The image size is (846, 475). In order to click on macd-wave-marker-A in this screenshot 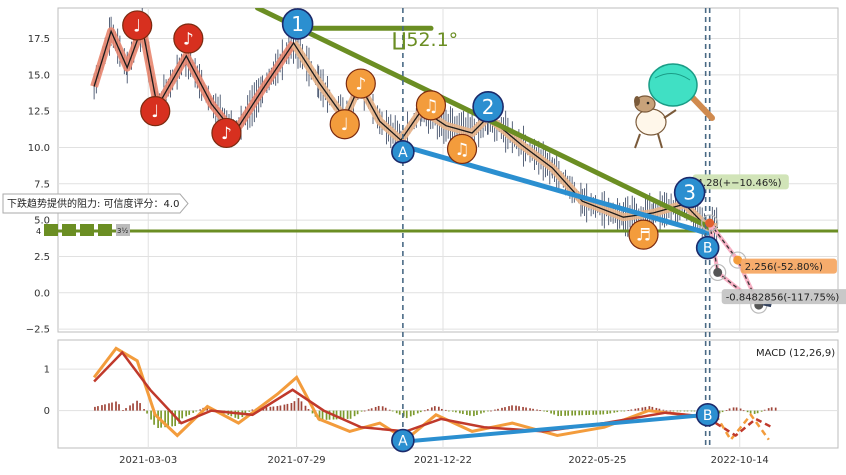, I will do `click(403, 440)`.